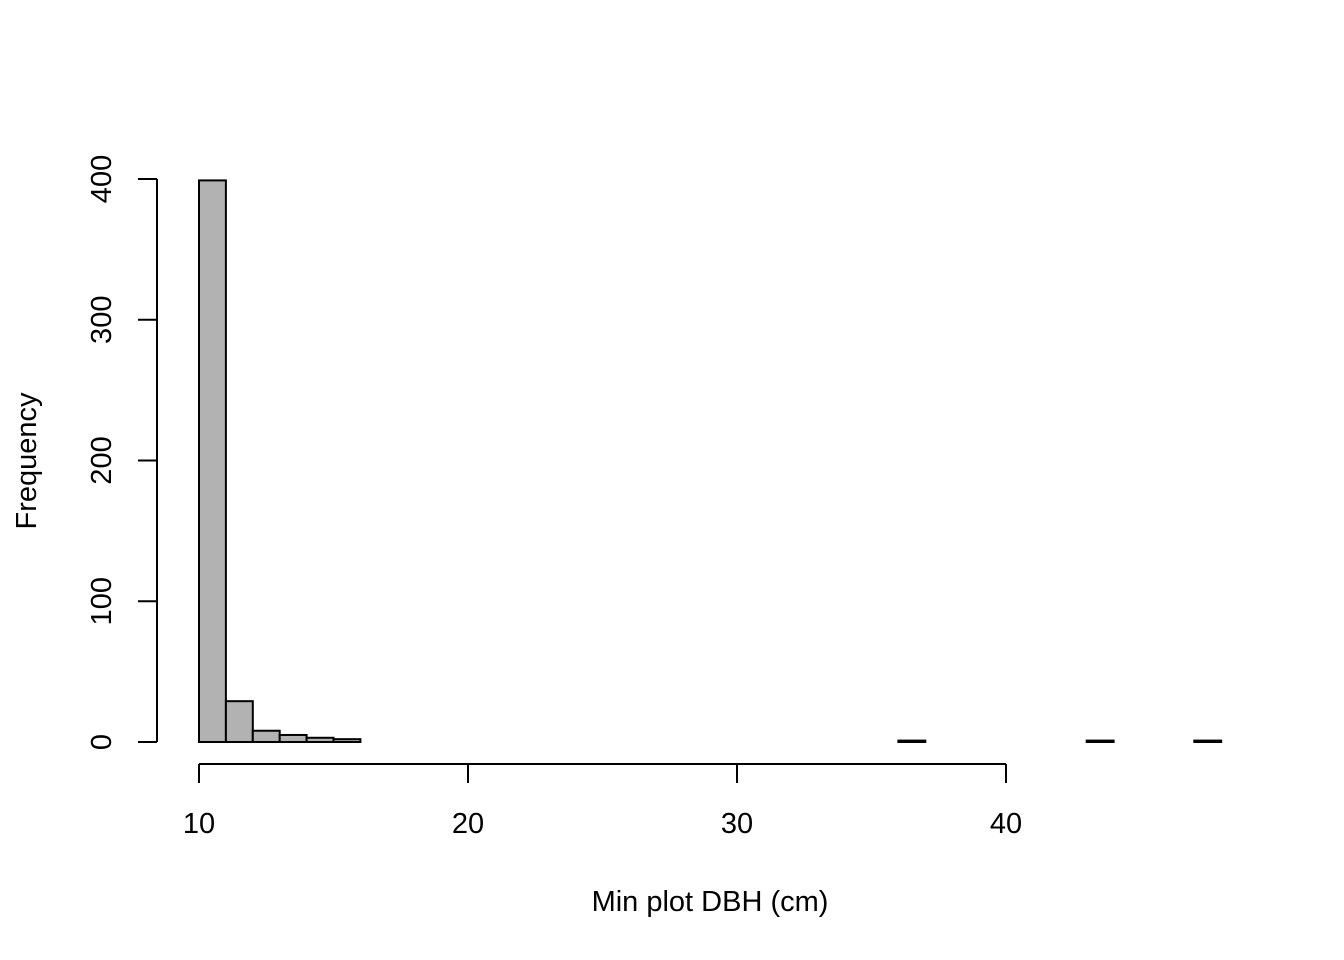 The height and width of the screenshot is (960, 1344). What do you see at coordinates (199, 824) in the screenshot?
I see `x-tick-label-10: 10` at bounding box center [199, 824].